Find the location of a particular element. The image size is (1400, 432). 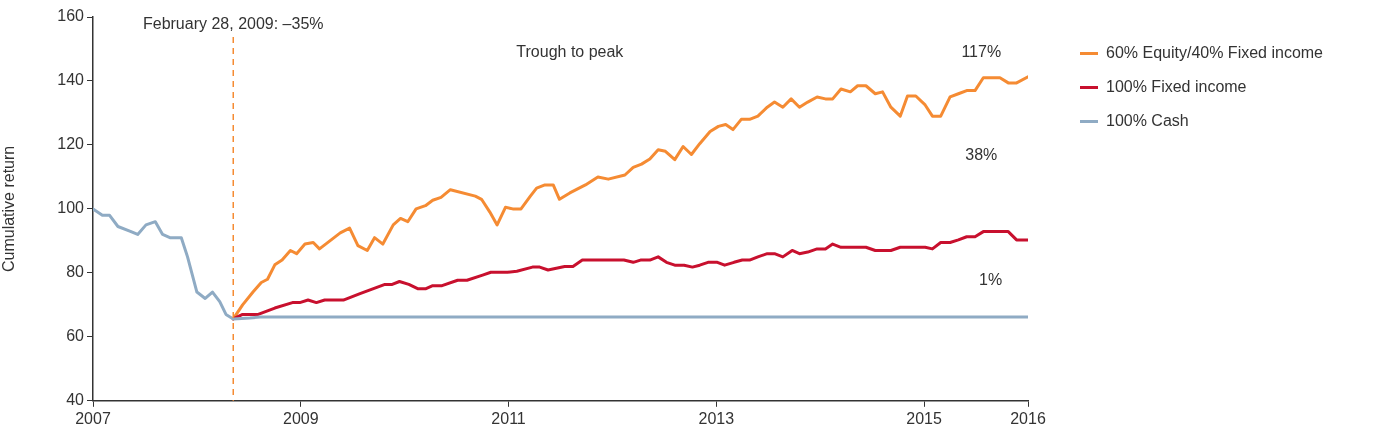

legend-label: 100% Fixed income is located at coordinates (1176, 87).